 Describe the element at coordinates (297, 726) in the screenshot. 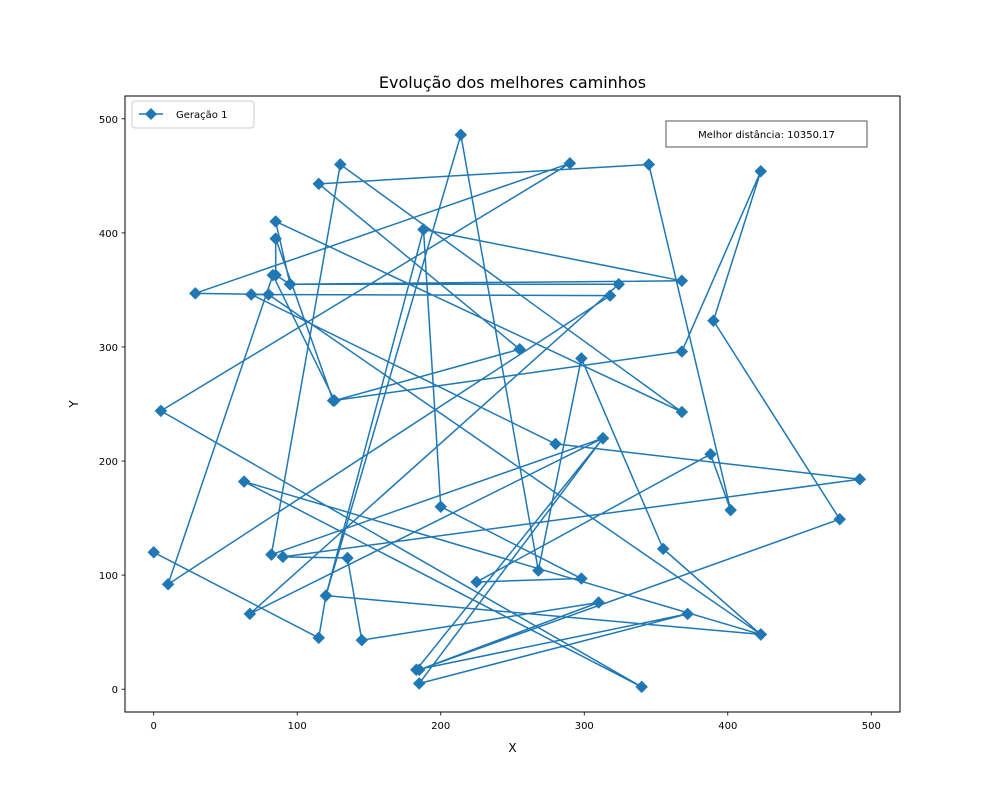

I see `x-tick-label: 100` at that location.